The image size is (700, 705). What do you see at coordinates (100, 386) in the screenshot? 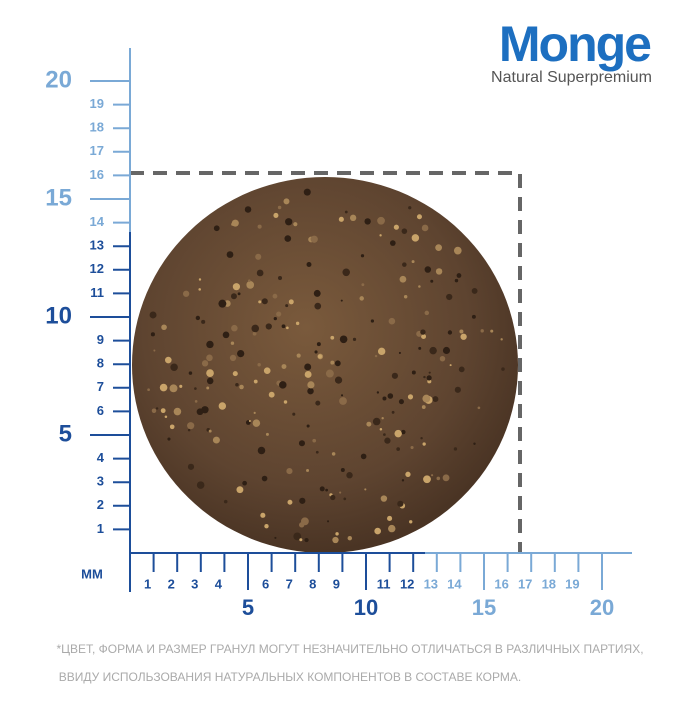
I see `minor-label: 7` at bounding box center [100, 386].